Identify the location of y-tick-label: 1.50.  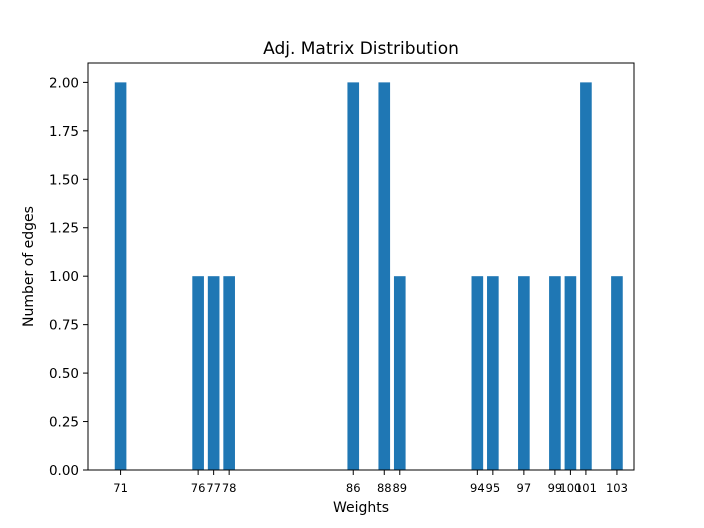
(64, 180).